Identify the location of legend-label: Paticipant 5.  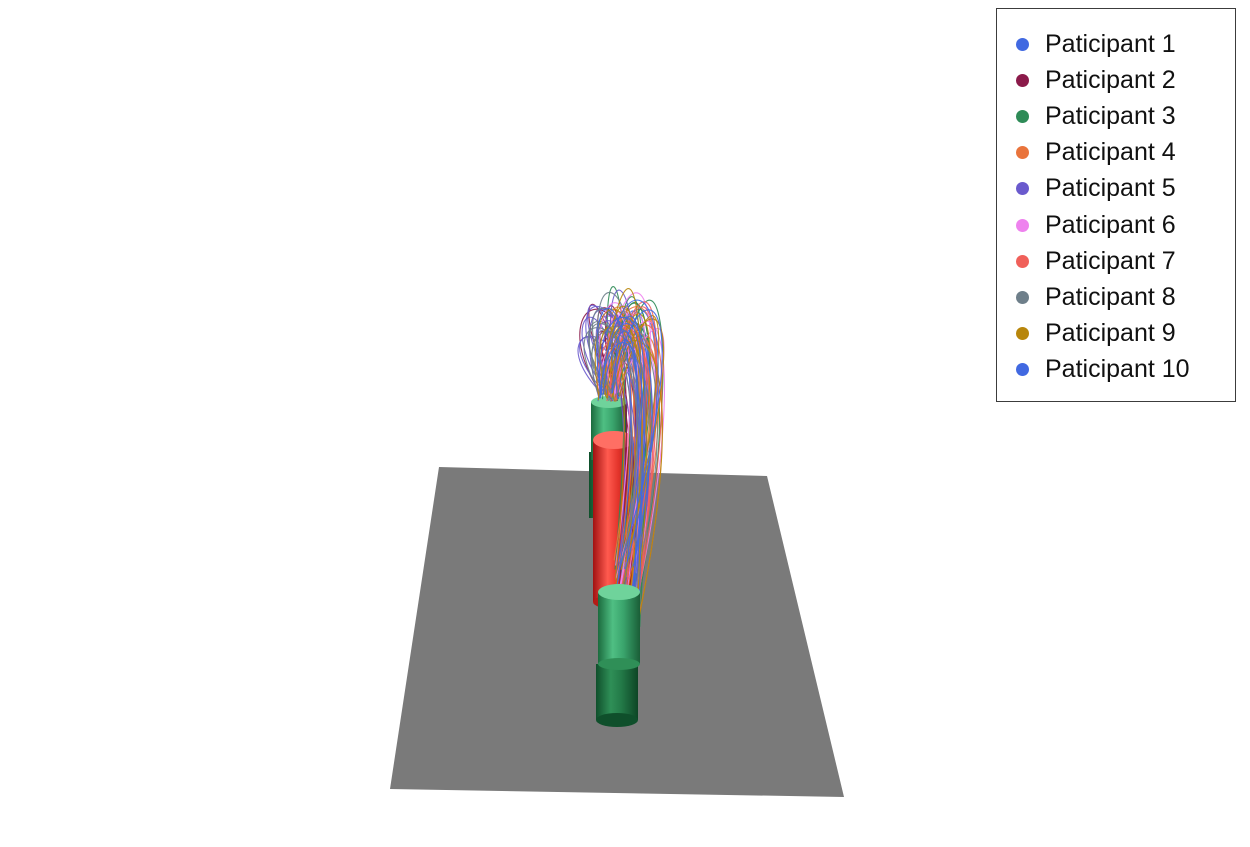
(1110, 188).